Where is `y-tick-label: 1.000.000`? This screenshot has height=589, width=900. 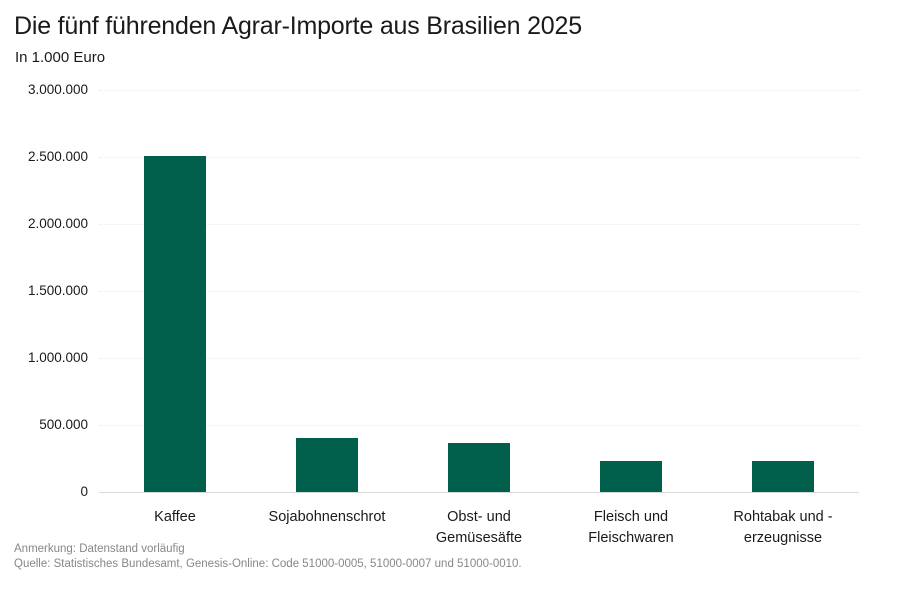 y-tick-label: 1.000.000 is located at coordinates (57, 357).